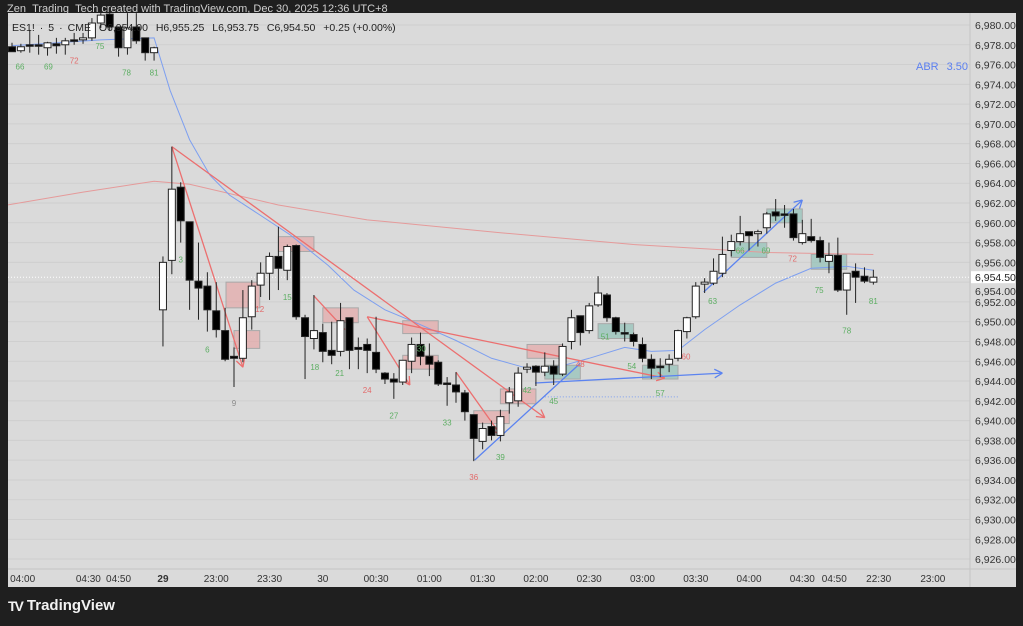  I want to click on tradingview-brand: TV TradingView, so click(61, 605).